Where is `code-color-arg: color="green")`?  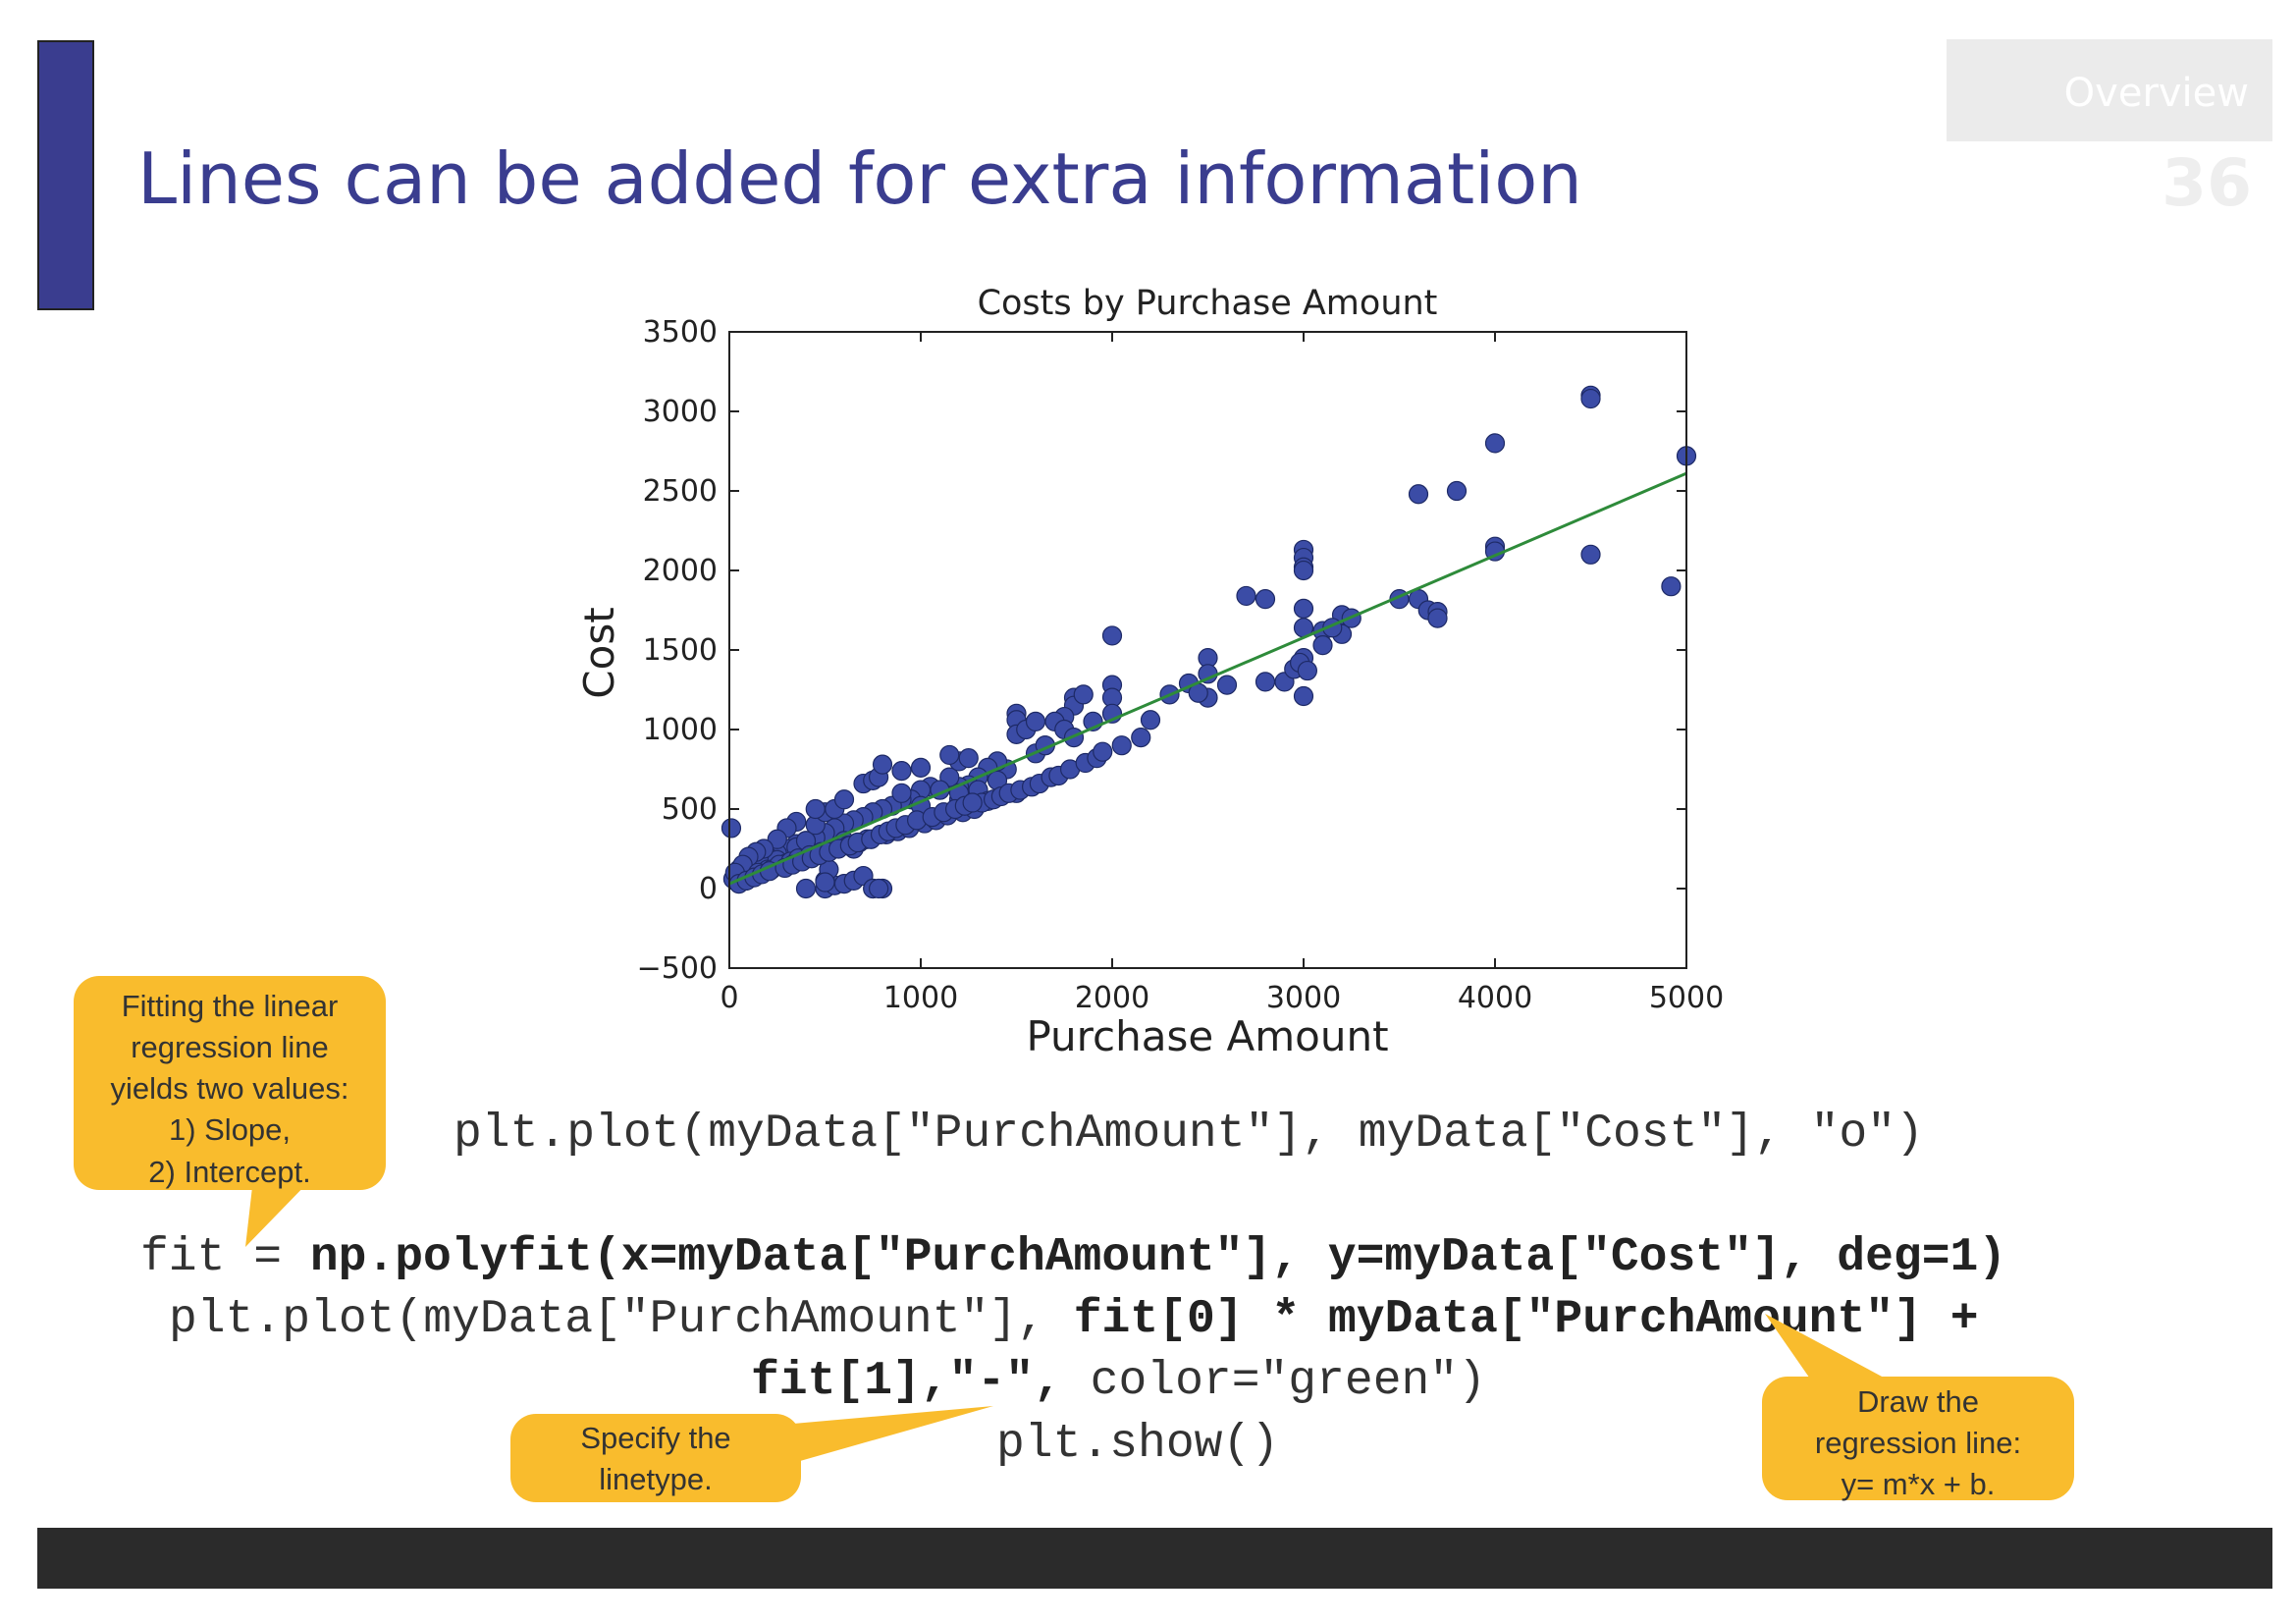
code-color-arg: color="green") is located at coordinates (1273, 1382).